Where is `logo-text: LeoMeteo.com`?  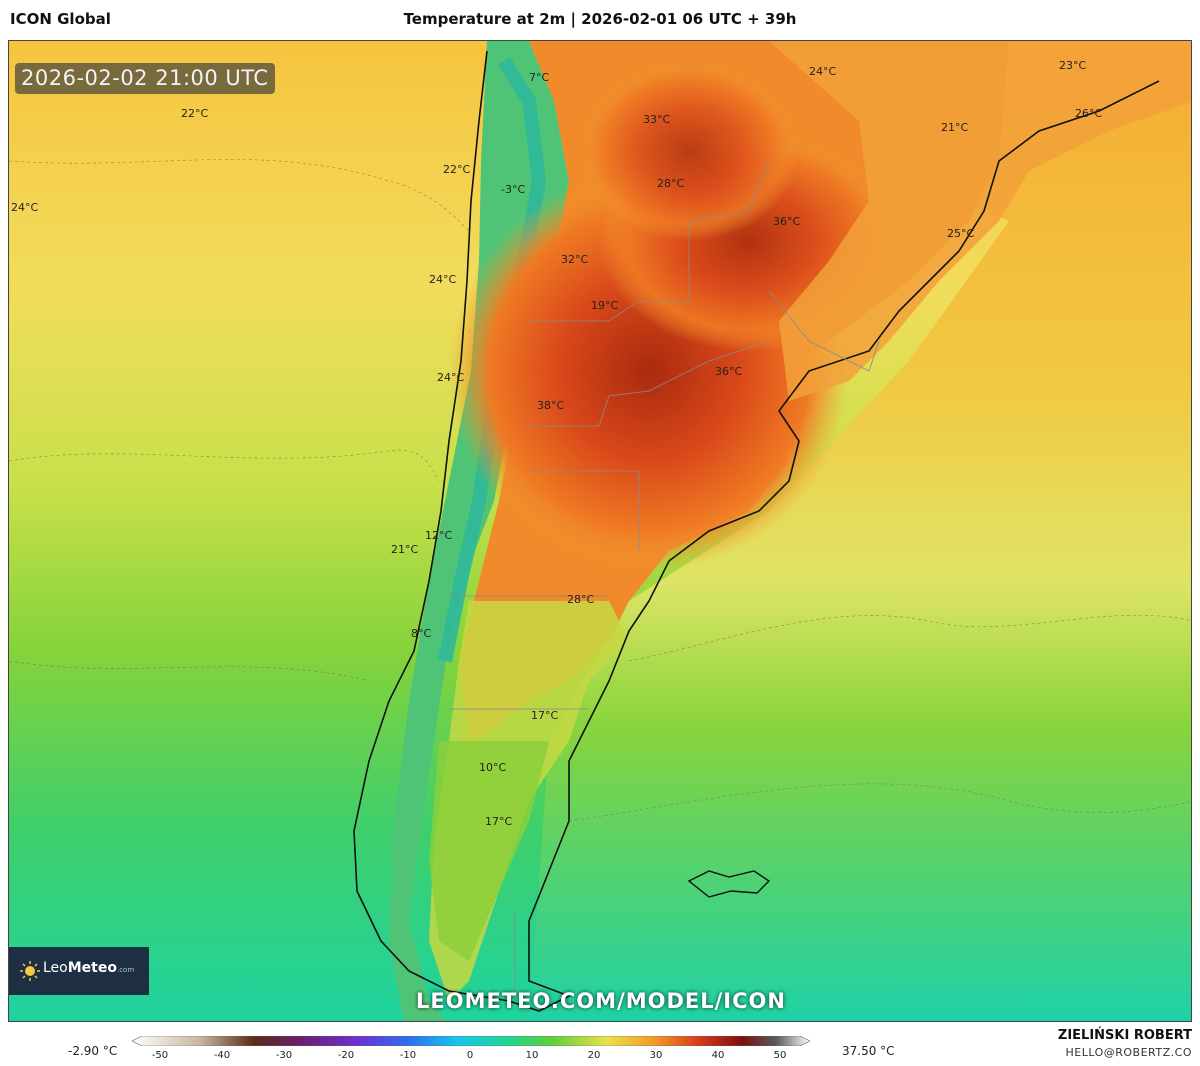
logo-text: LeoMeteo.com is located at coordinates (88, 968).